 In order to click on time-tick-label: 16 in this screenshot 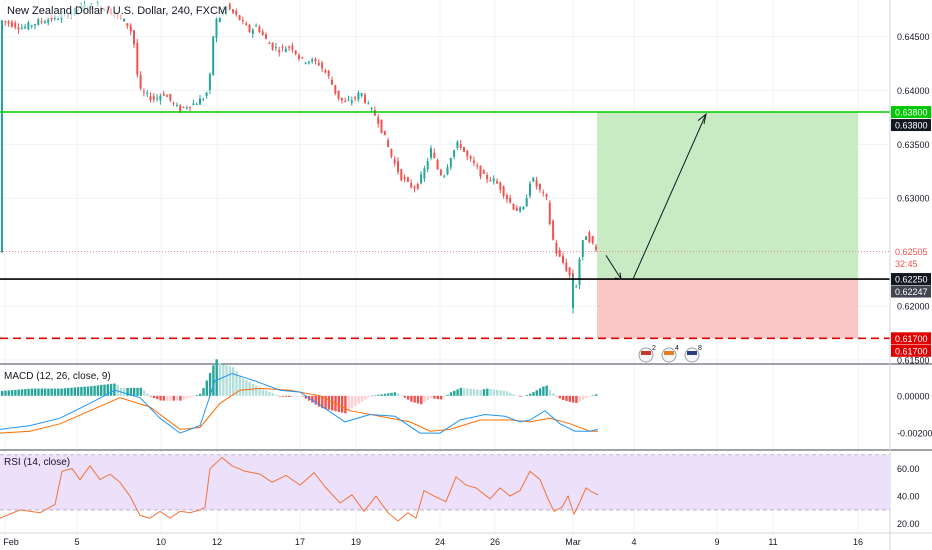, I will do `click(858, 542)`.